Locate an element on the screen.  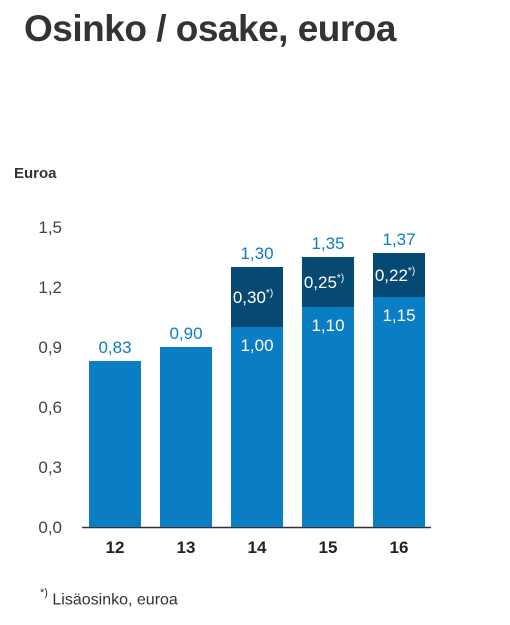
y-tick-label: 0,0 is located at coordinates (50, 527).